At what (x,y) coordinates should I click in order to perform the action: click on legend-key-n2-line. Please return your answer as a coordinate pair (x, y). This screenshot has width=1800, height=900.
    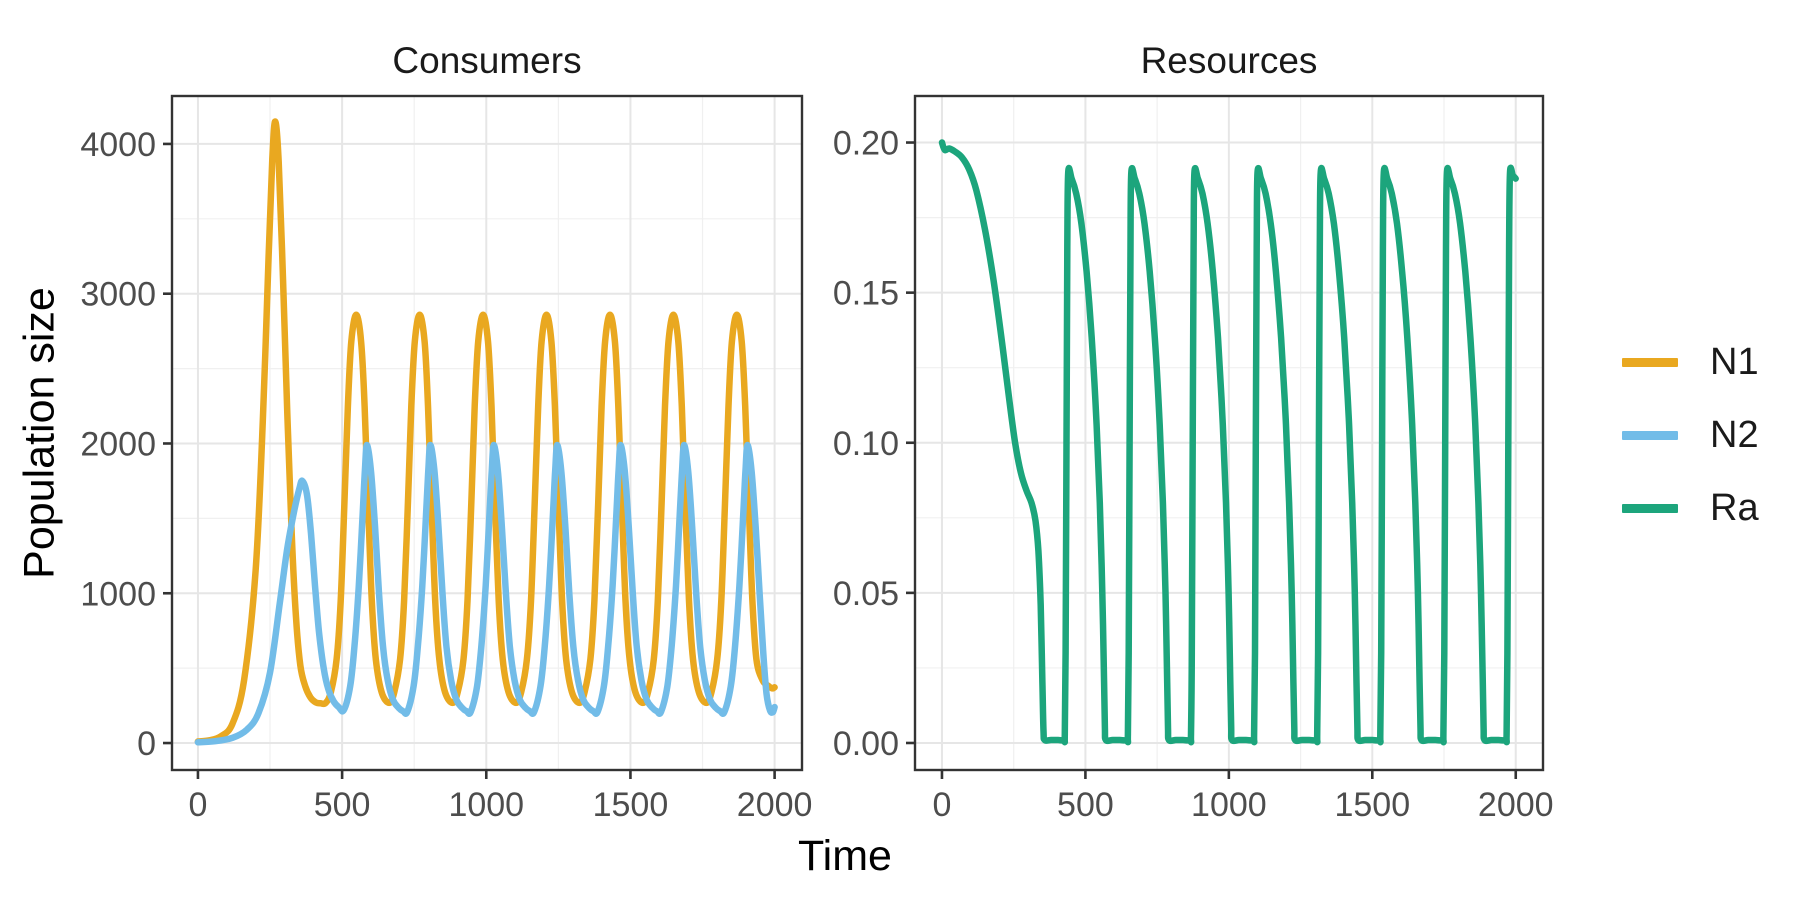
    Looking at the image, I should click on (1650, 435).